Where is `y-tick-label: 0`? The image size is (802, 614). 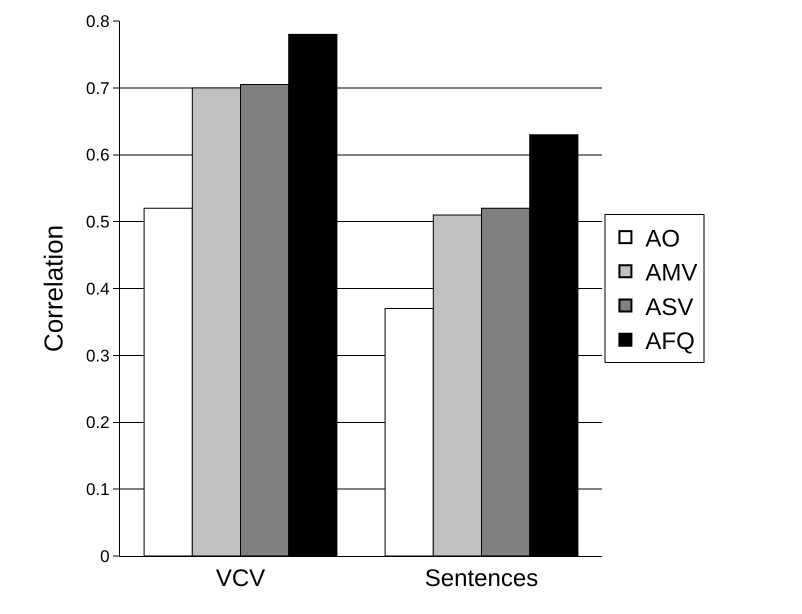
y-tick-label: 0 is located at coordinates (105, 556).